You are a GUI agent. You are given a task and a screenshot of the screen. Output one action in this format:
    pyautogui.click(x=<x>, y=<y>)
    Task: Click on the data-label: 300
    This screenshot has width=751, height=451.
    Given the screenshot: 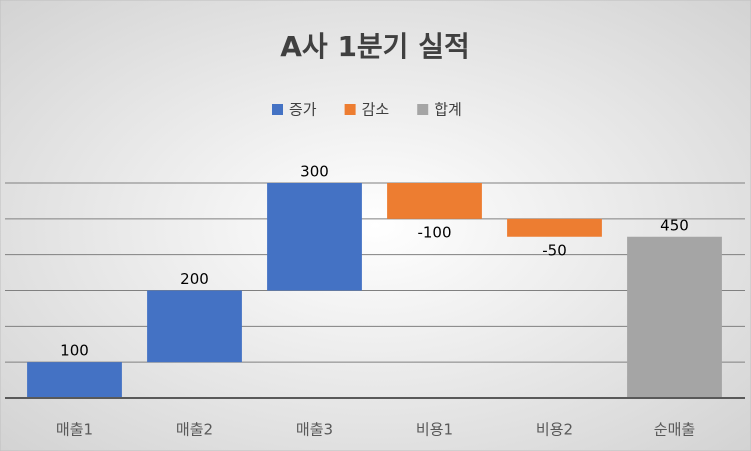 What is the action you would take?
    pyautogui.click(x=314, y=172)
    